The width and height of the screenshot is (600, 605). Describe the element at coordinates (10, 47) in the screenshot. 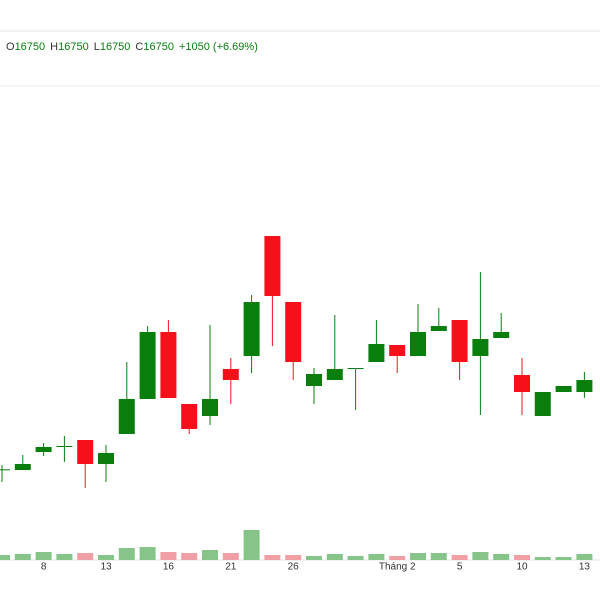

I see `ohlc-label: O` at that location.